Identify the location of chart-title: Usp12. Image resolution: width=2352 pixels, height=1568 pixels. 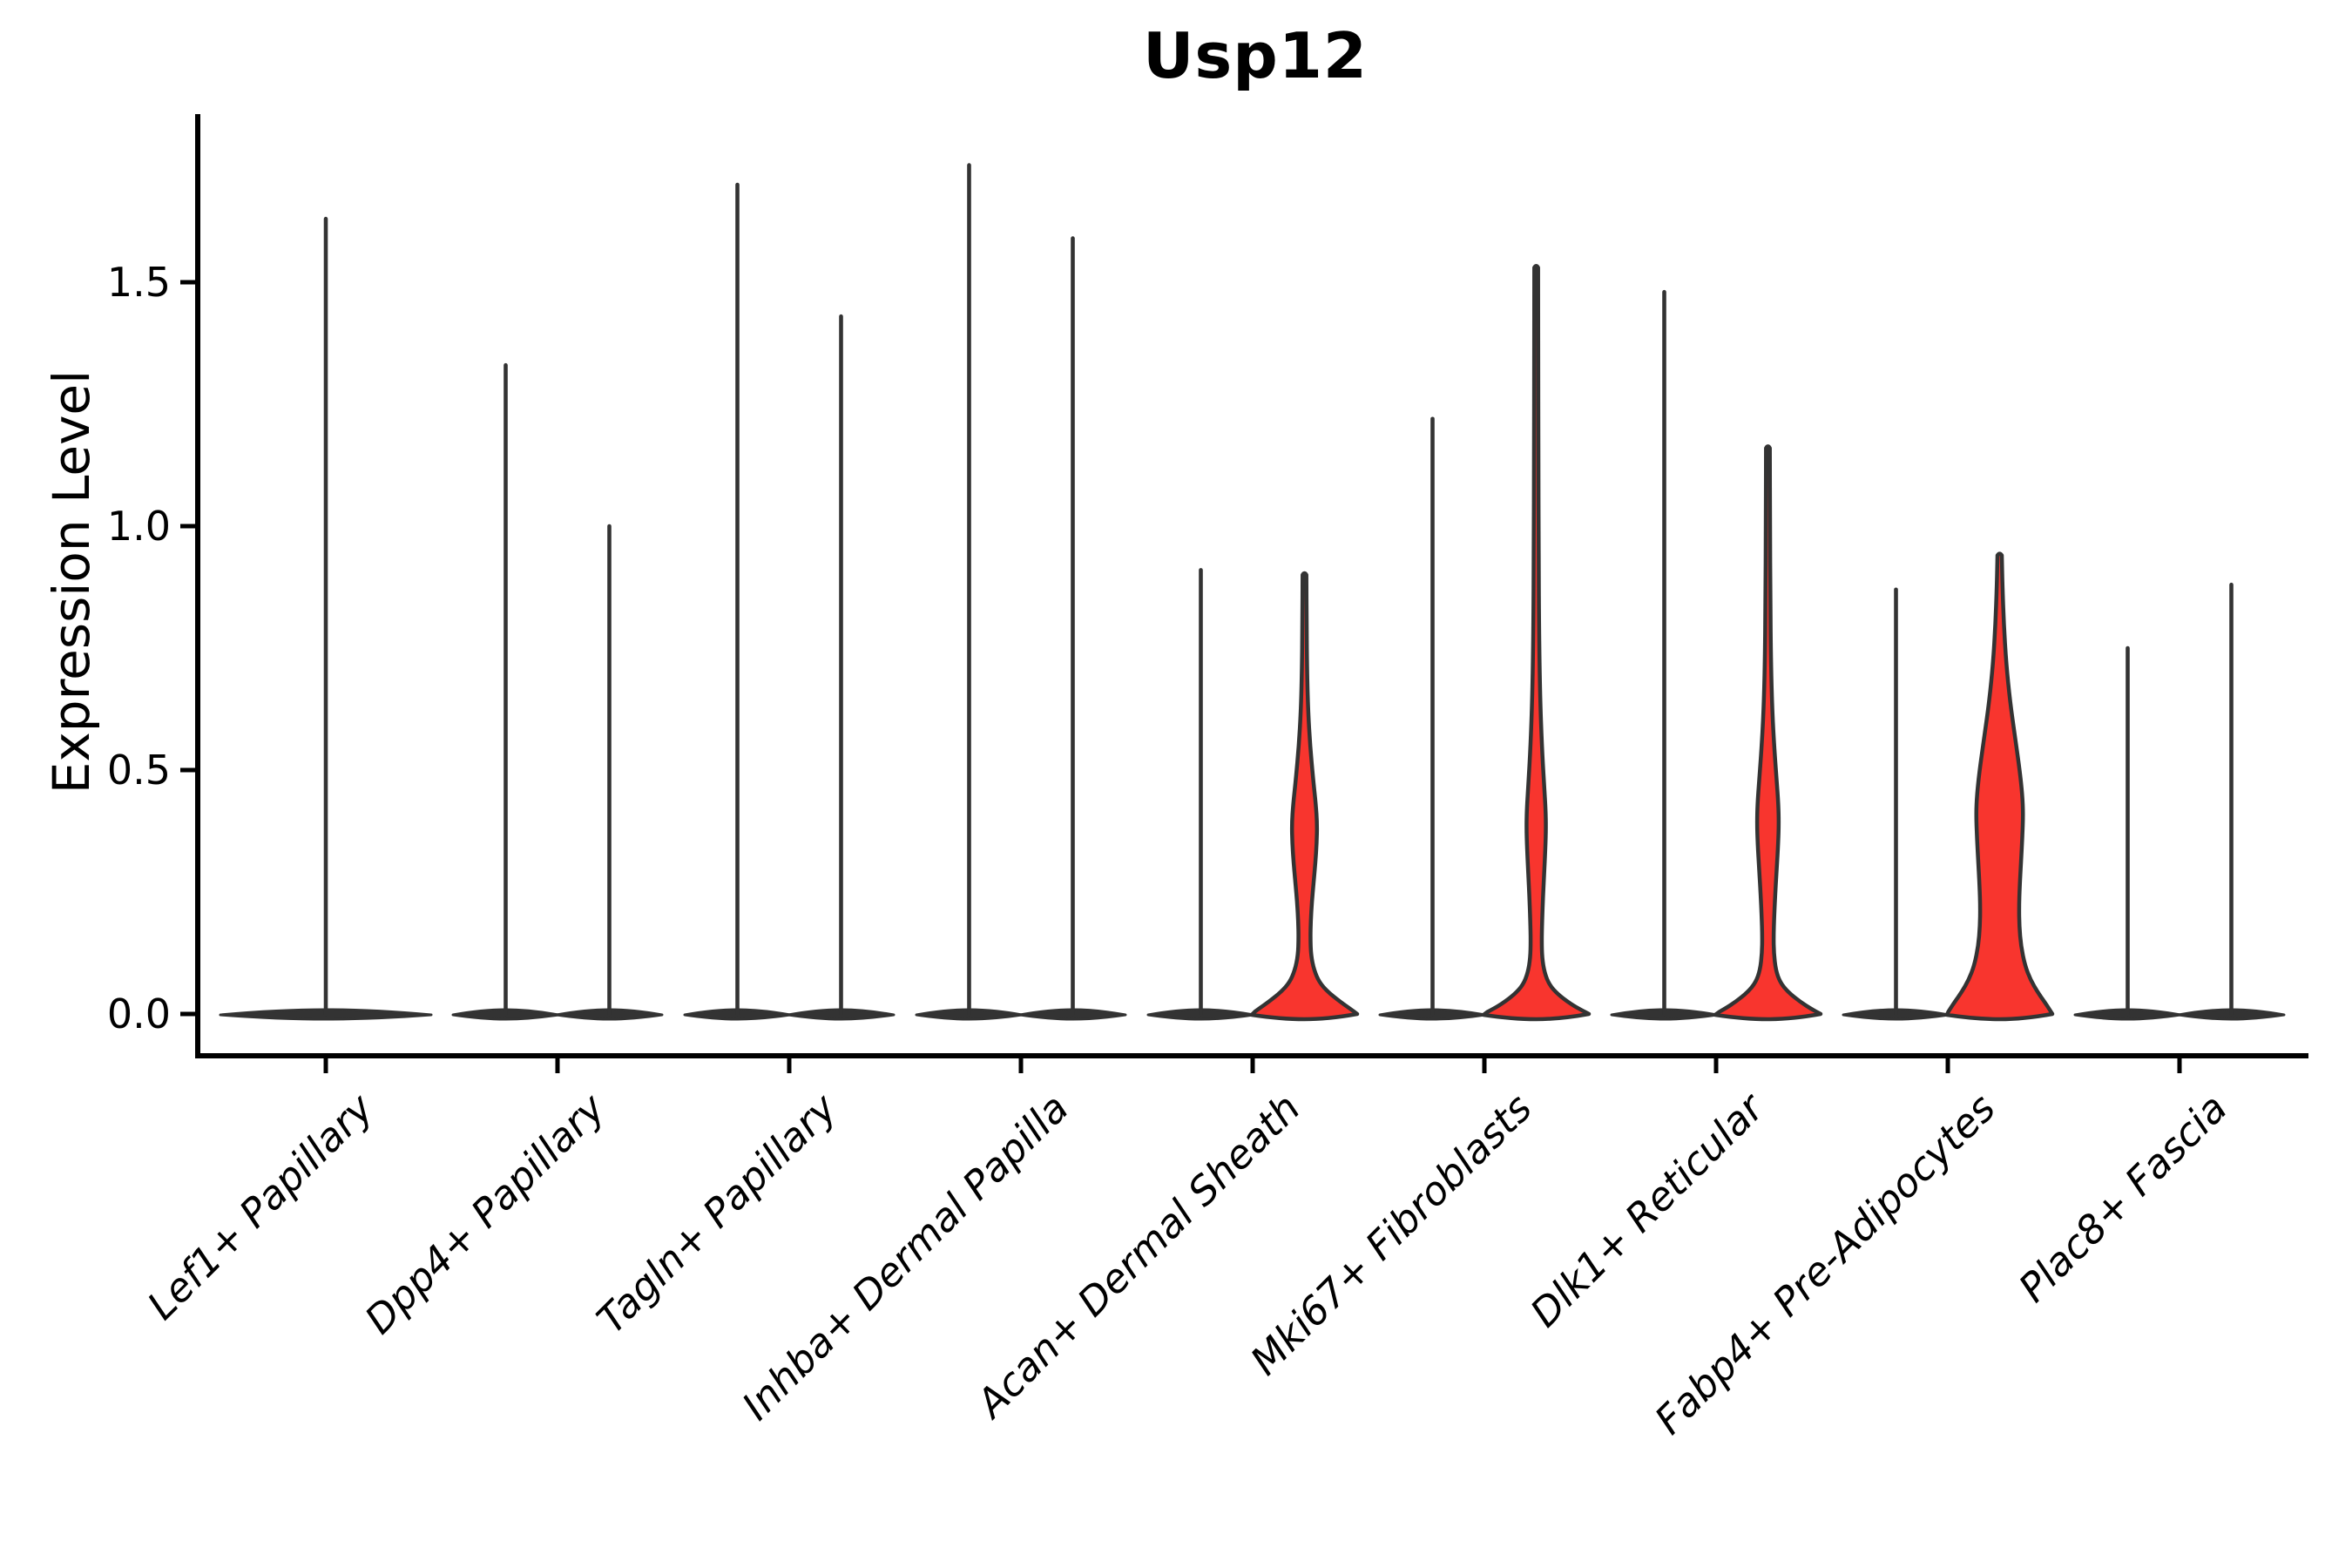
(1255, 56).